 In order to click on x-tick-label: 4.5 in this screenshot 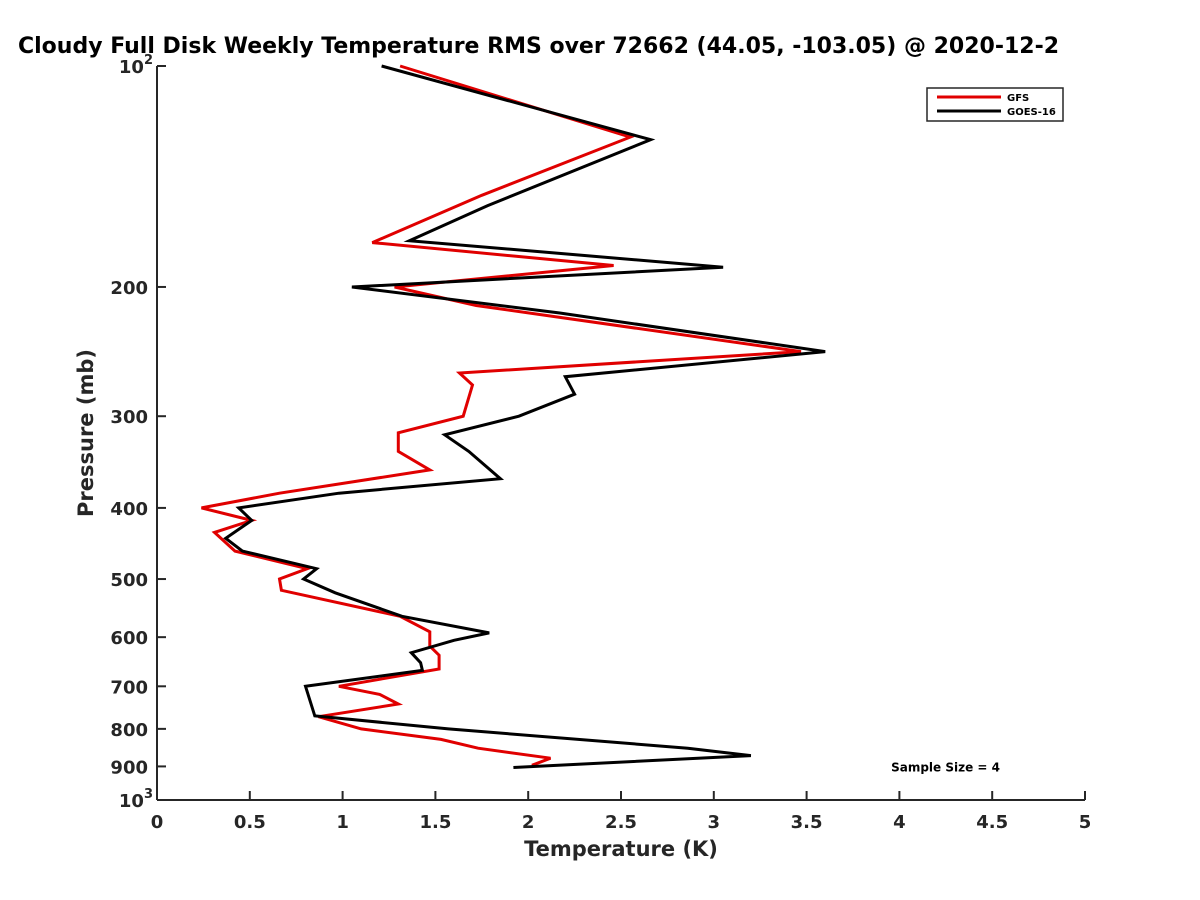, I will do `click(992, 822)`.